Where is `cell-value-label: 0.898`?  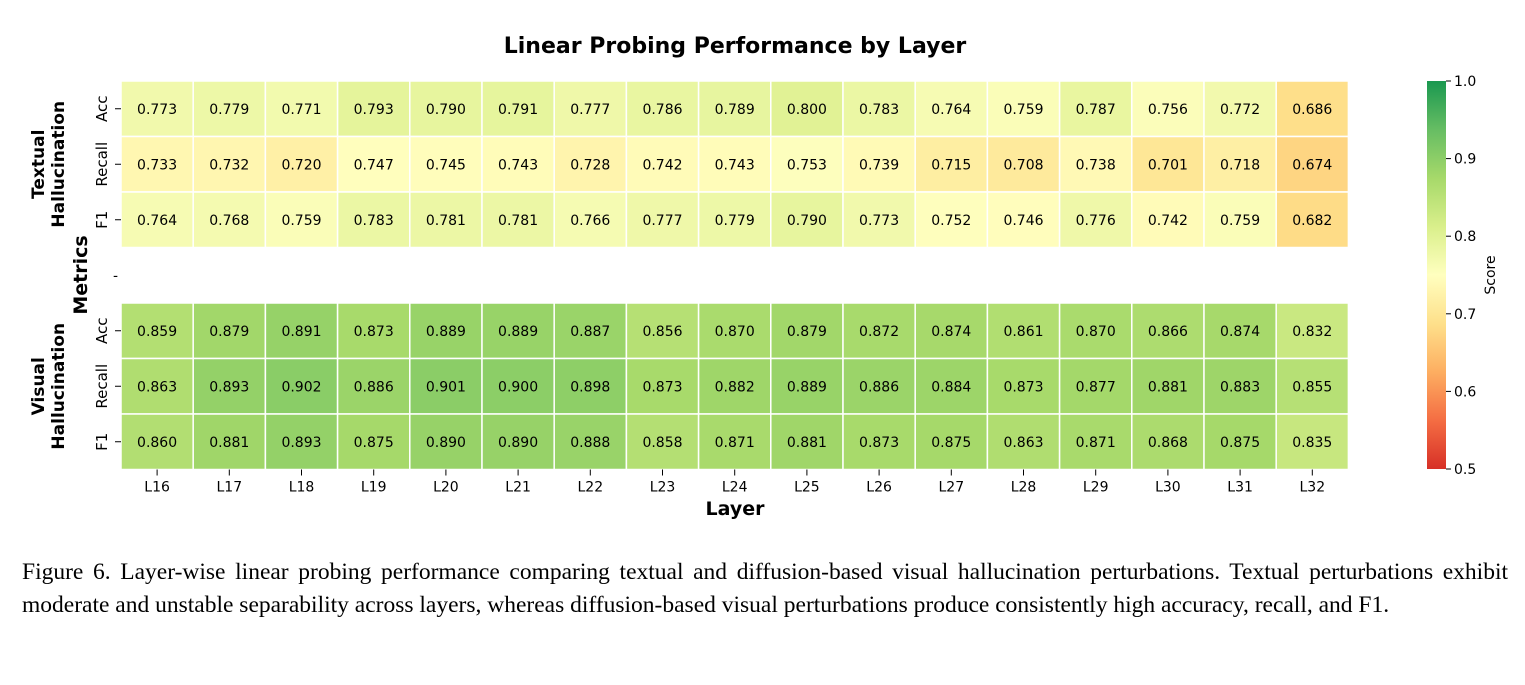 cell-value-label: 0.898 is located at coordinates (590, 387).